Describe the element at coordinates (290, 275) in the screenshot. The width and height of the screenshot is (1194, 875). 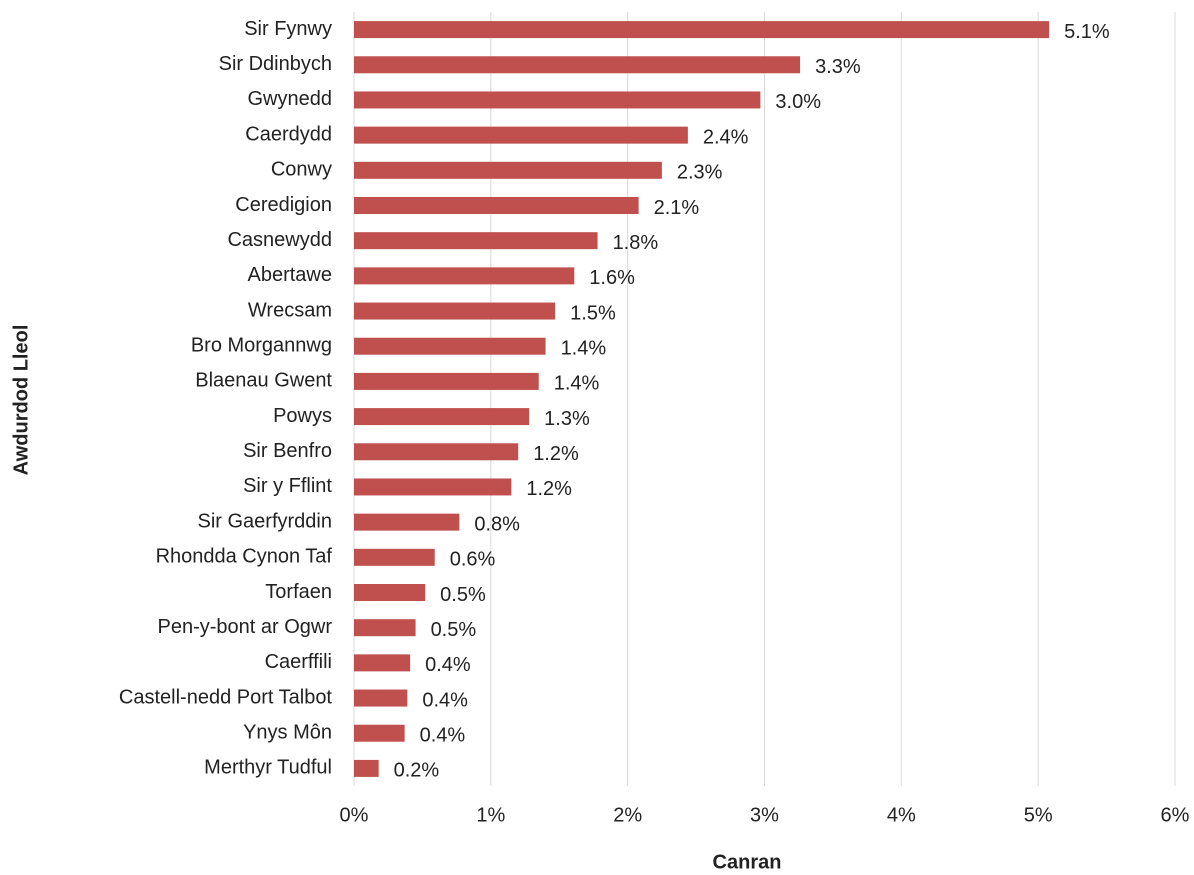
I see `y-tick-label: Abertawe` at that location.